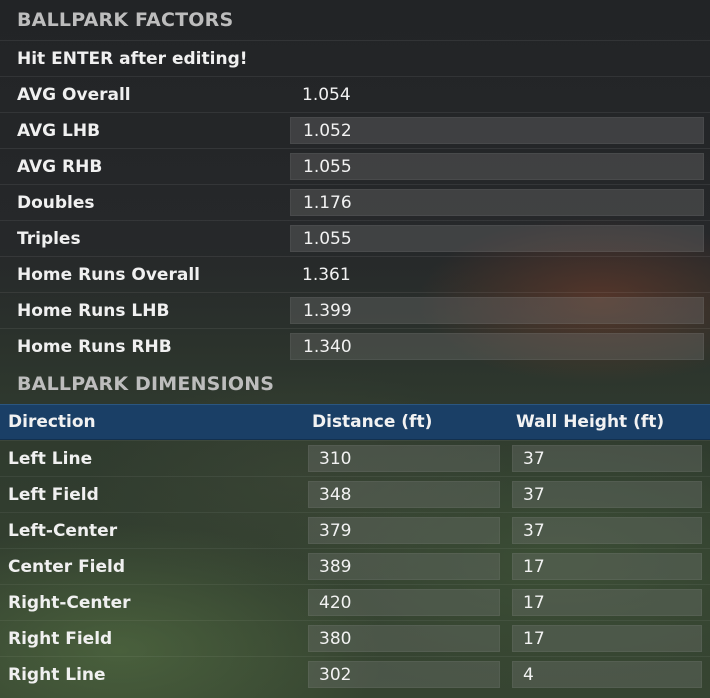  Describe the element at coordinates (404, 674) in the screenshot. I see `distance-input-right-line: 302` at that location.